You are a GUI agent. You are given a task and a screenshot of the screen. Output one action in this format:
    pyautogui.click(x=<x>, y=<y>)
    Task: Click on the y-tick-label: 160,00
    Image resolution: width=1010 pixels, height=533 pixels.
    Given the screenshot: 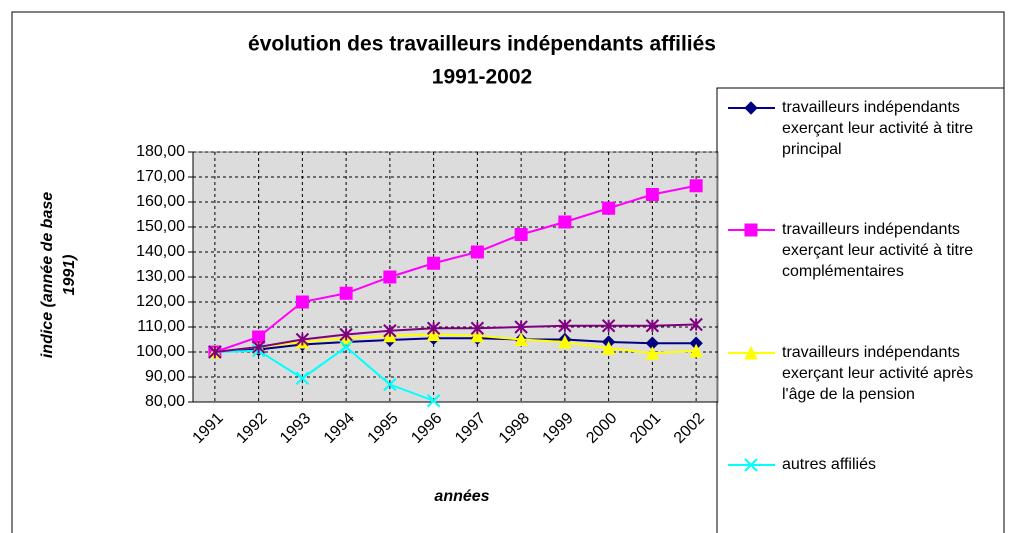 What is the action you would take?
    pyautogui.click(x=160, y=201)
    